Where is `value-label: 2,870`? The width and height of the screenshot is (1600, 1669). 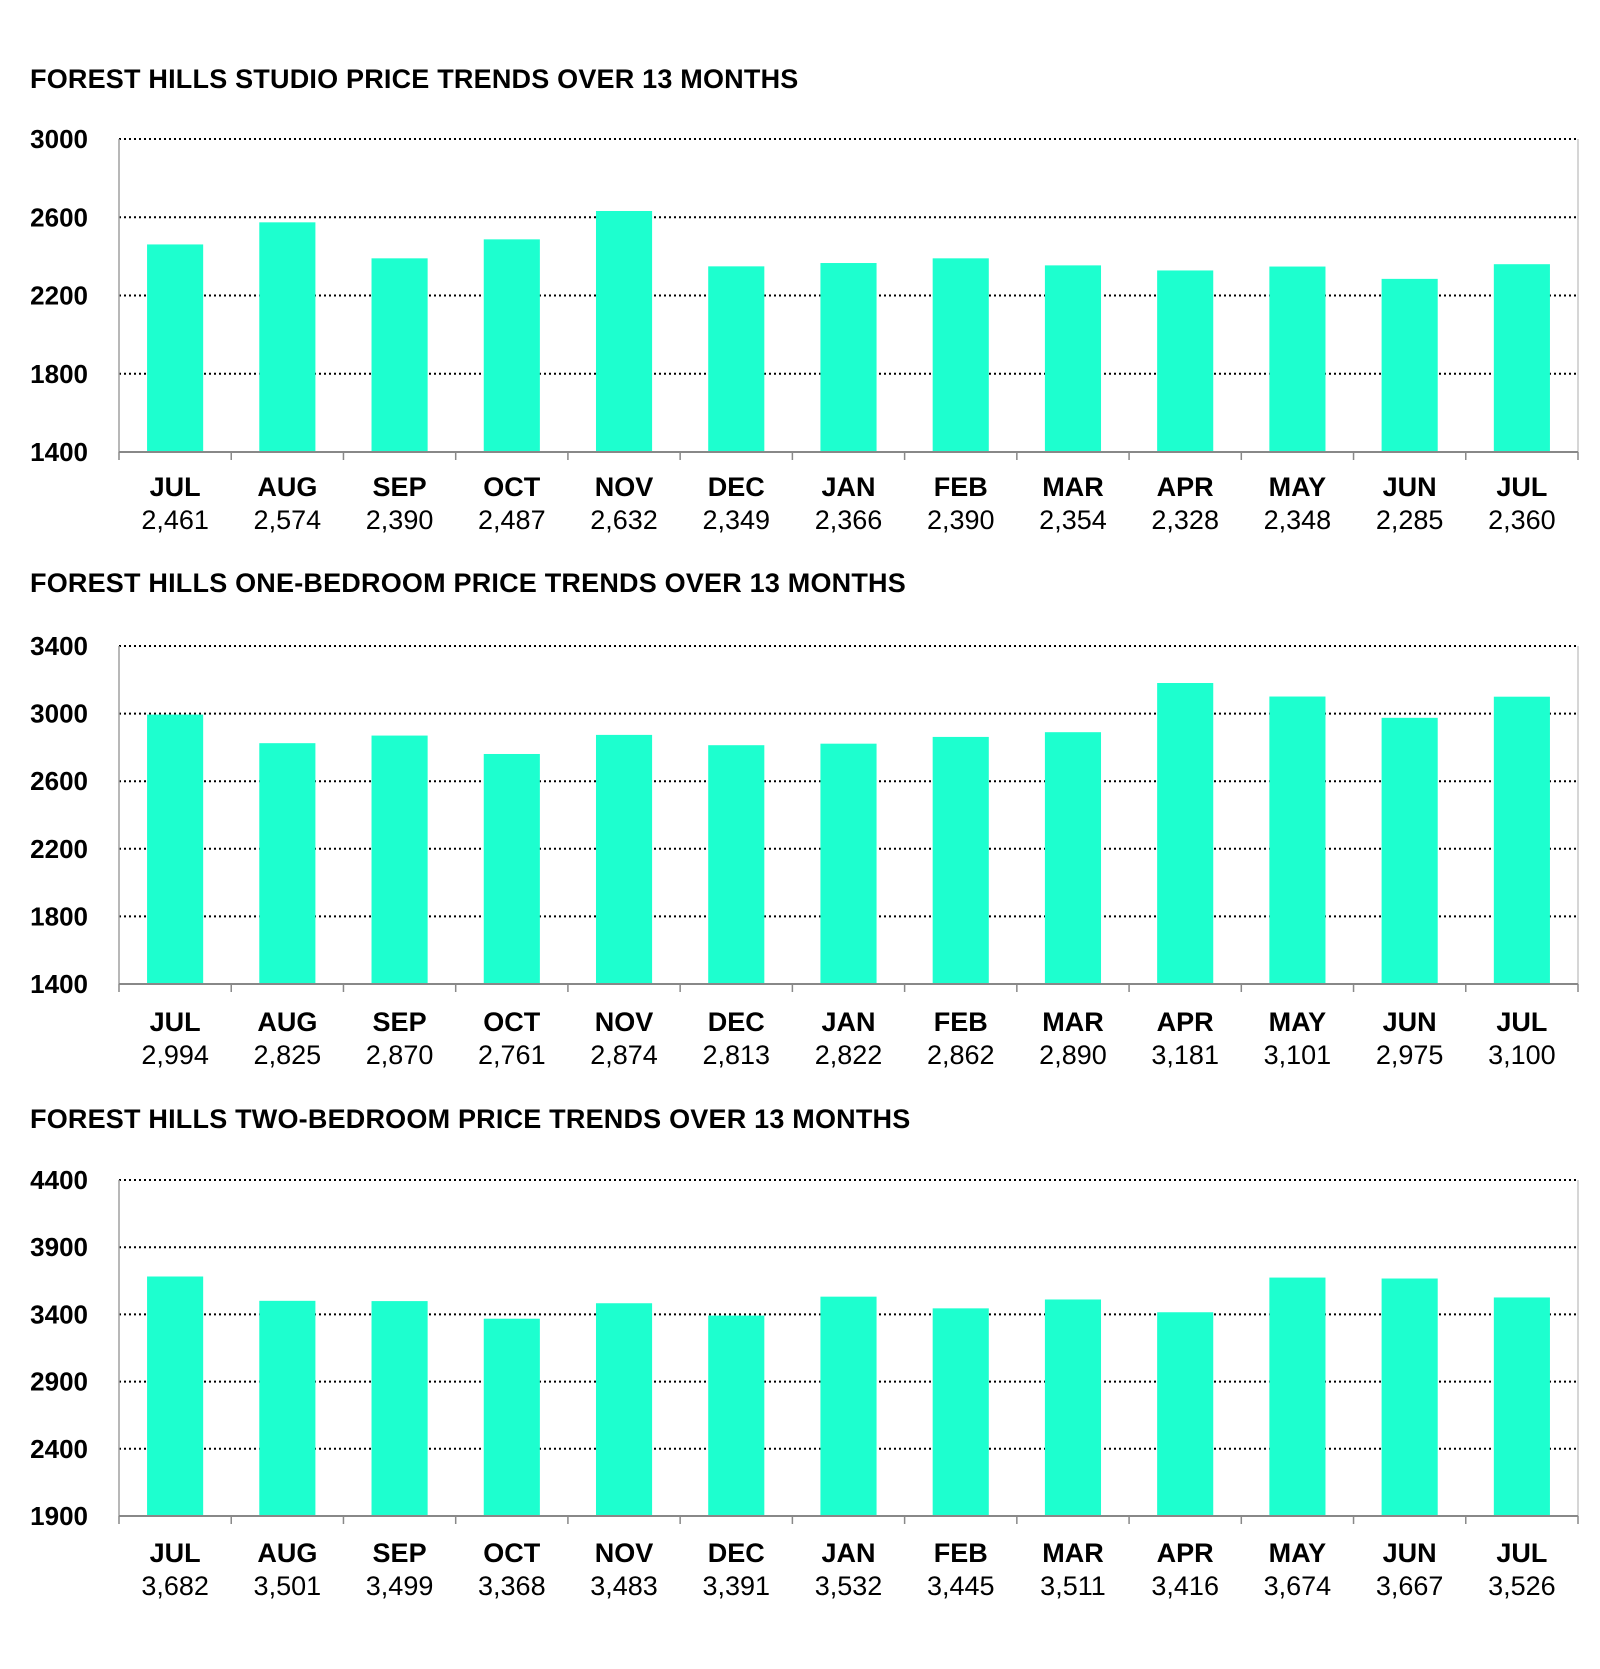 value-label: 2,870 is located at coordinates (400, 1055).